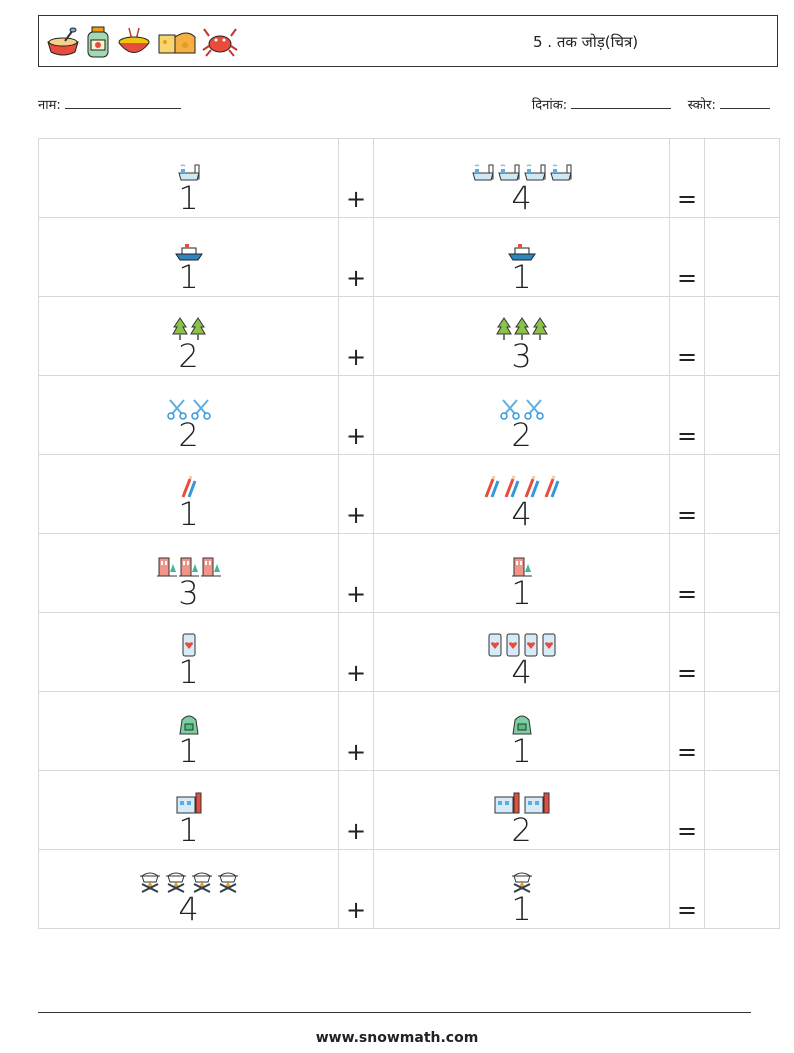 This screenshot has height=1053, width=794. I want to click on noodle-bowl-icon, so click(134, 42).